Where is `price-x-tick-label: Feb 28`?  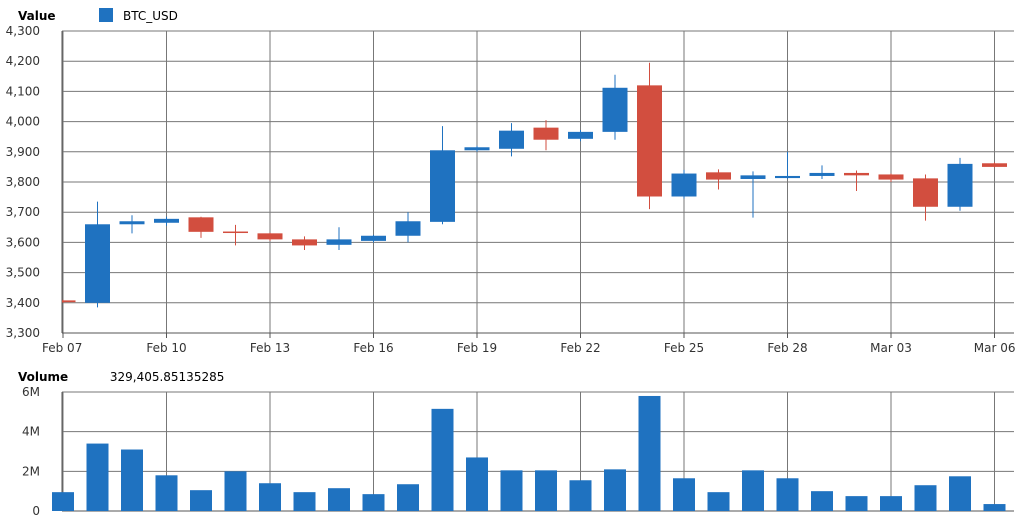 price-x-tick-label: Feb 28 is located at coordinates (787, 348).